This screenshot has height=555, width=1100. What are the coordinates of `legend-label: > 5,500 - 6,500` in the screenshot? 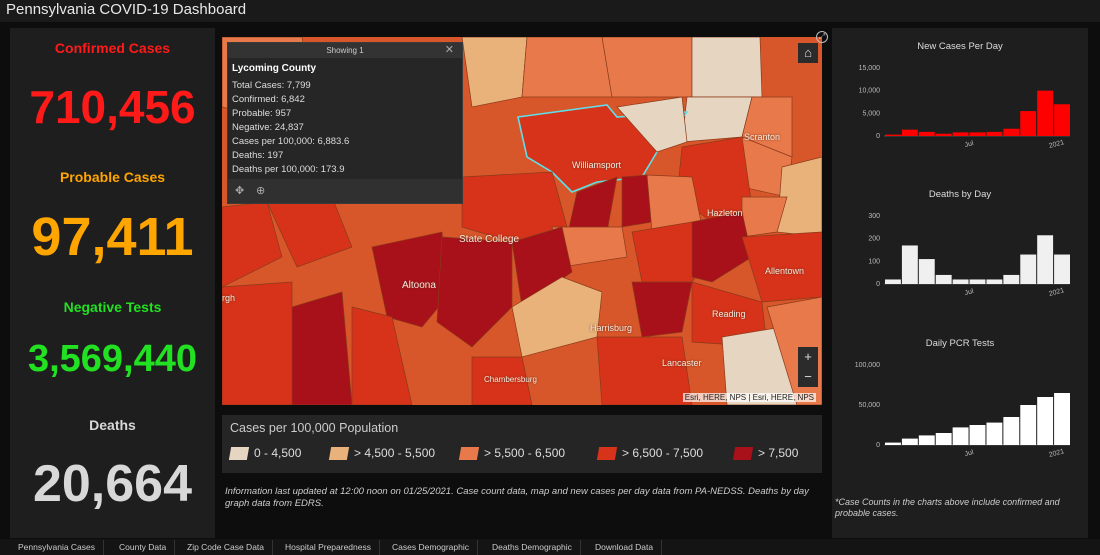 It's located at (525, 453).